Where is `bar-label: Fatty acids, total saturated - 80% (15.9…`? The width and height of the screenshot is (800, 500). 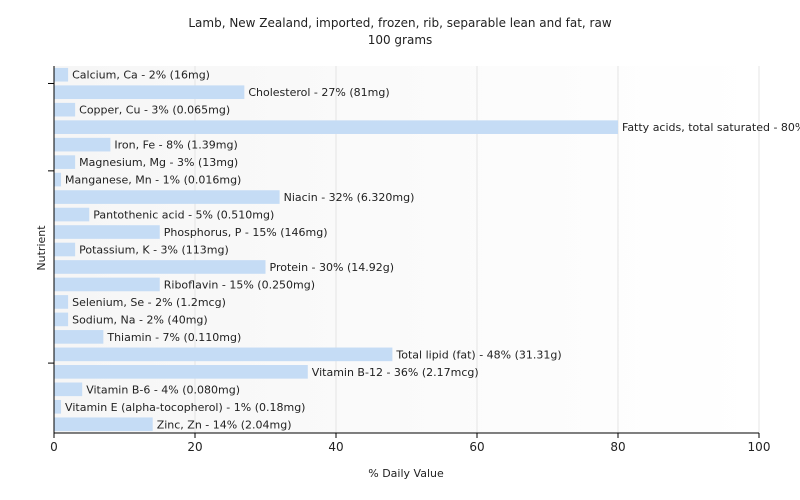
bar-label: Fatty acids, total saturated - 80% (15.9… is located at coordinates (711, 127).